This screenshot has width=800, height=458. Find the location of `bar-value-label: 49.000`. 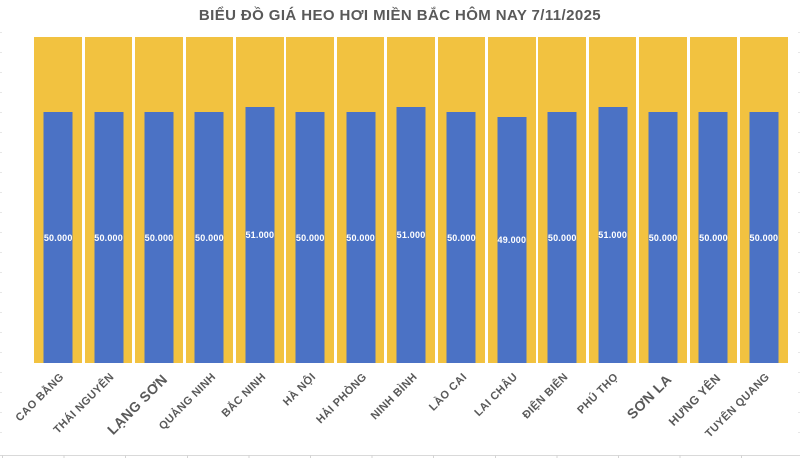

bar-value-label: 49.000 is located at coordinates (512, 240).